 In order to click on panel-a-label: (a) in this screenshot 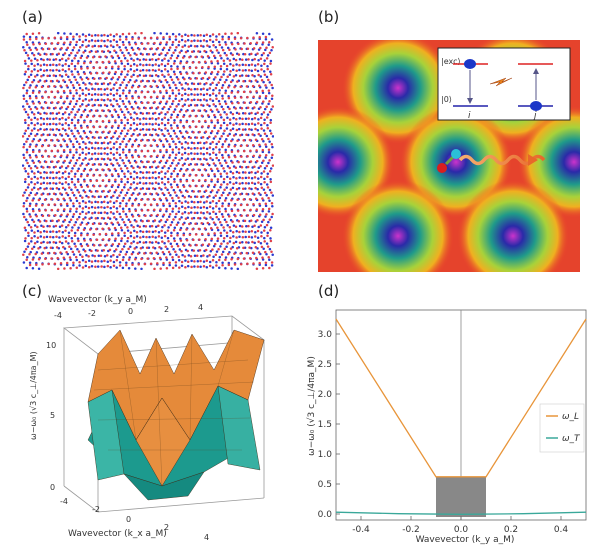, I will do `click(32, 17)`.